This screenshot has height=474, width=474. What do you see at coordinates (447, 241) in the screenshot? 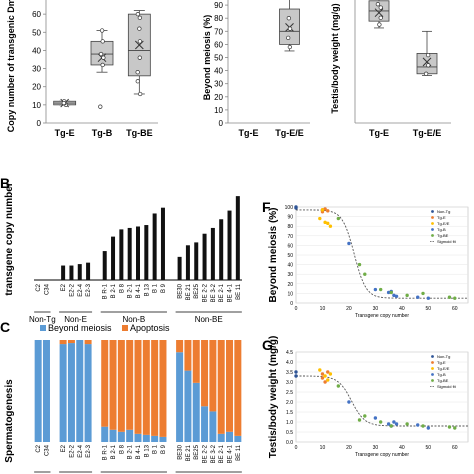
I see `legend-label: Sigmoid fit` at bounding box center [447, 241].